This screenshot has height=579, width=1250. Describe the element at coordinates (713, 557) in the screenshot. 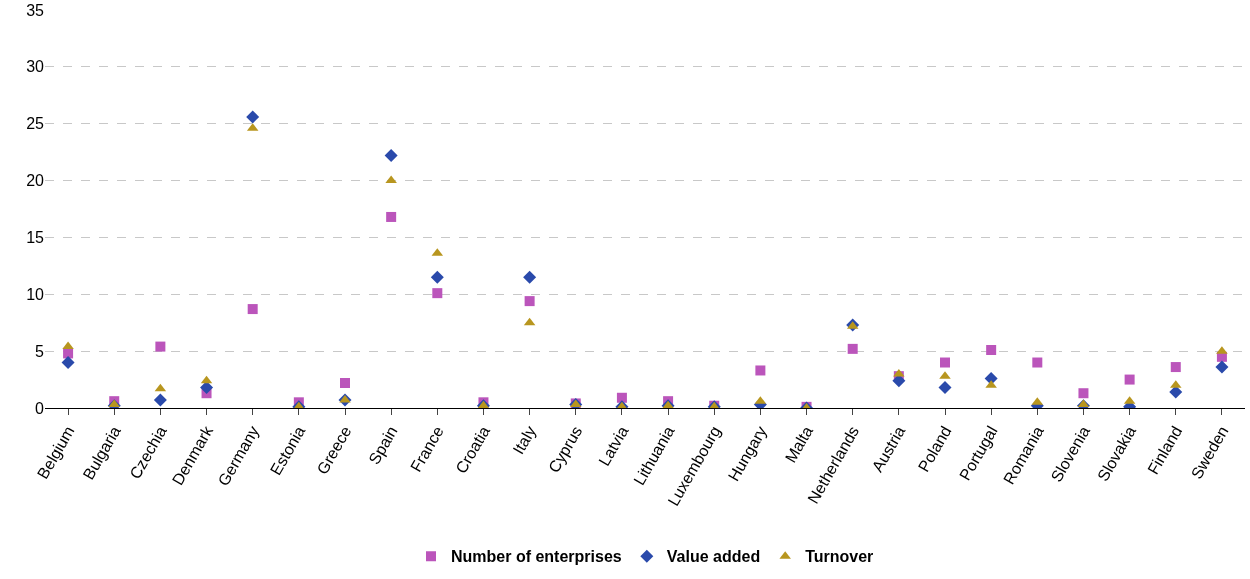

I see `legend-label: Value added` at that location.